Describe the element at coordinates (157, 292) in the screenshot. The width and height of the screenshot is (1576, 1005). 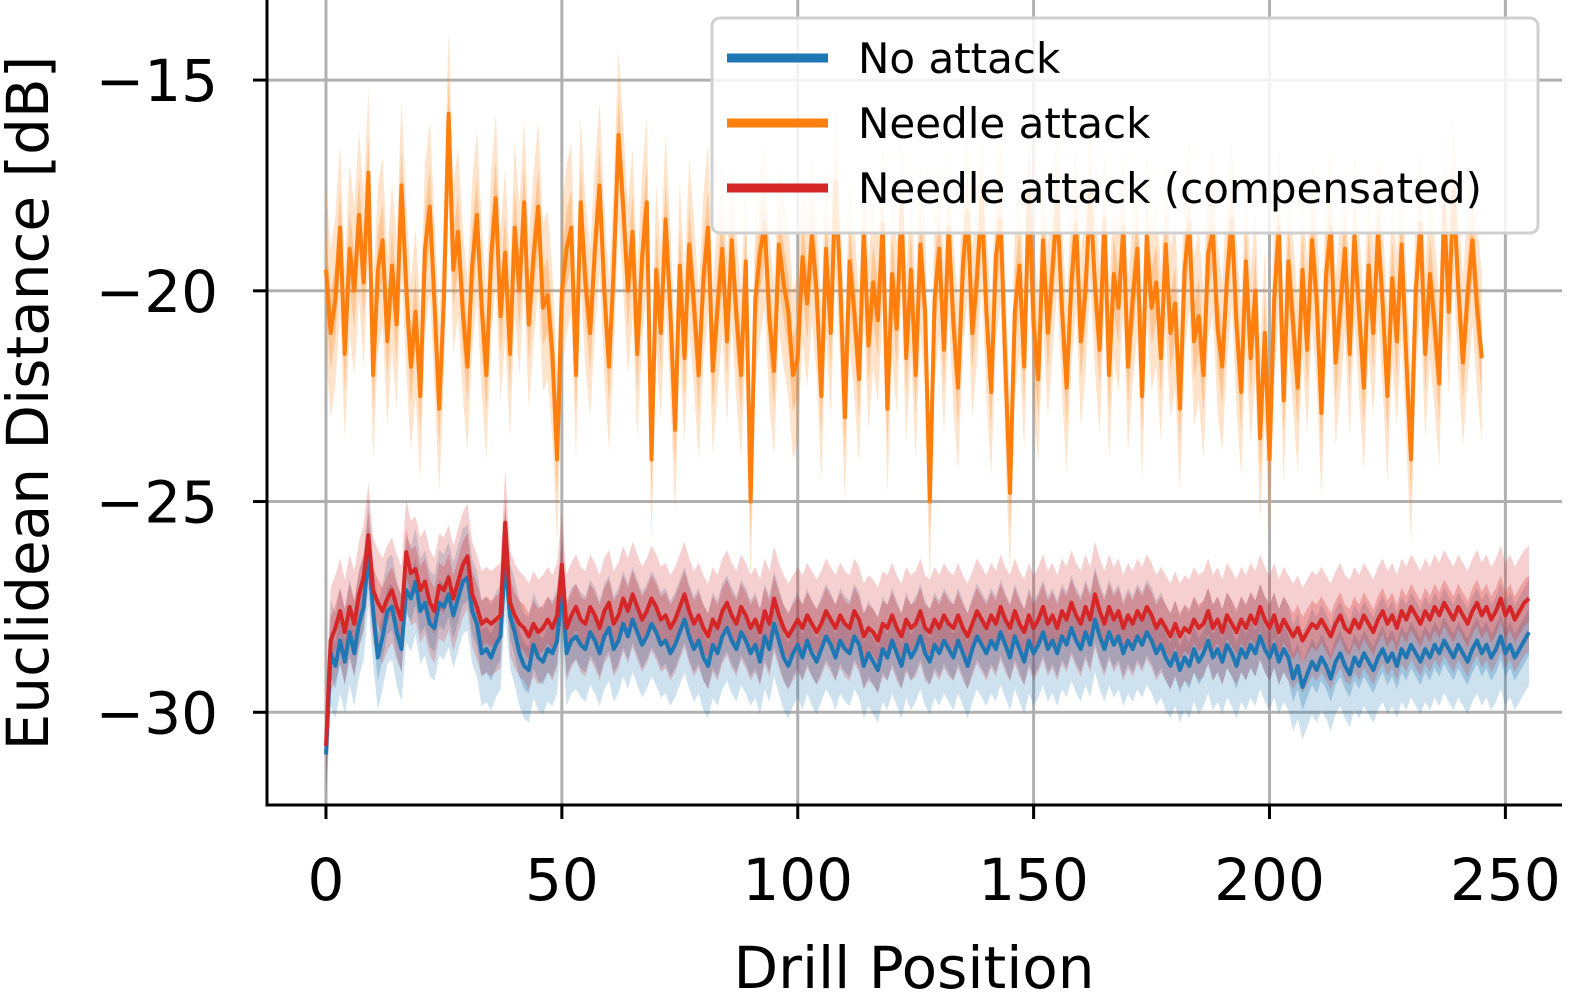
I see `y-tick-label: −20` at that location.